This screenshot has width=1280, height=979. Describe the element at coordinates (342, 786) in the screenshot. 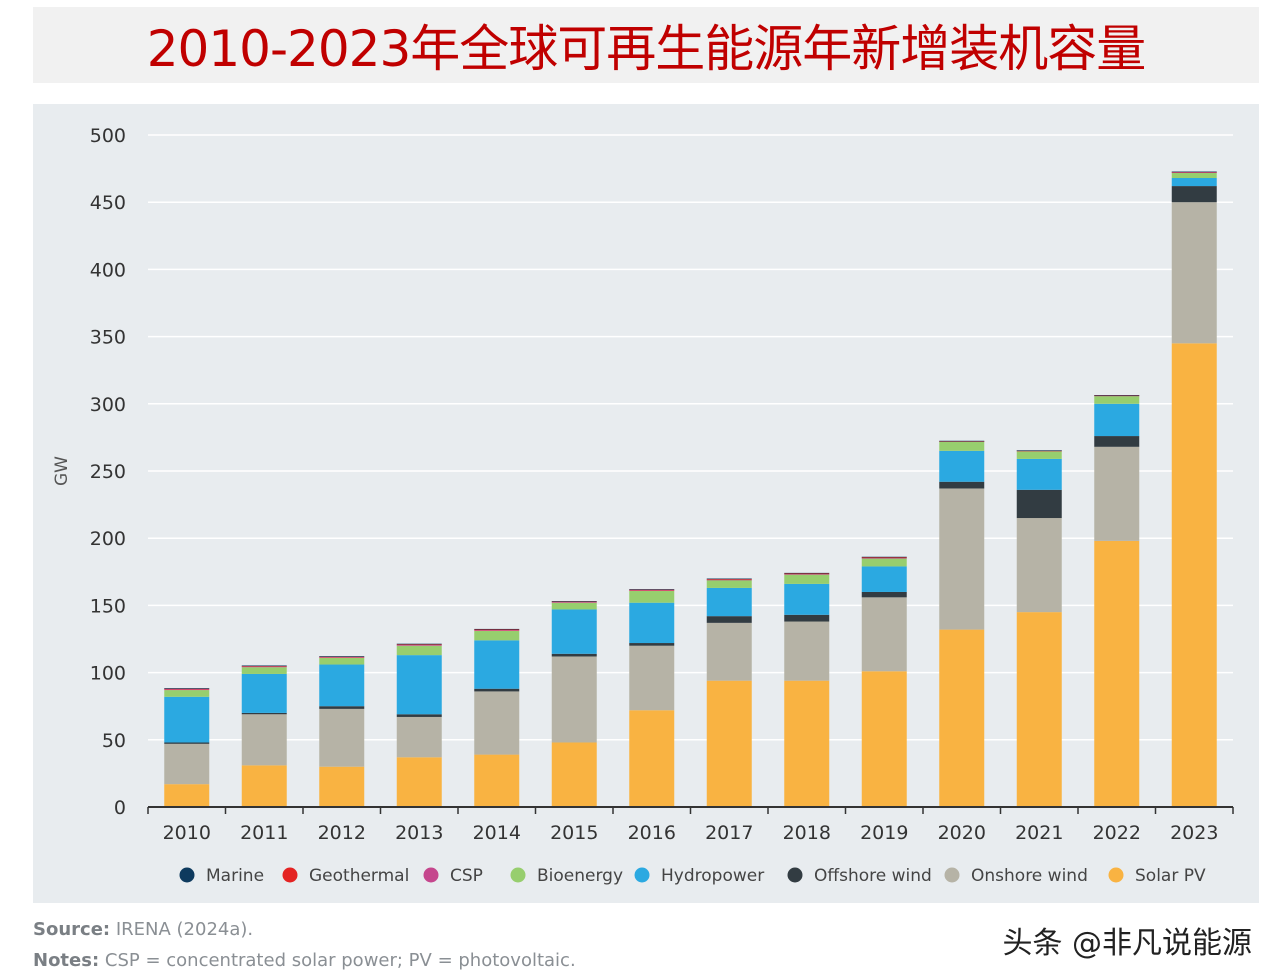

I see `bar-solar-pv-2012` at that location.